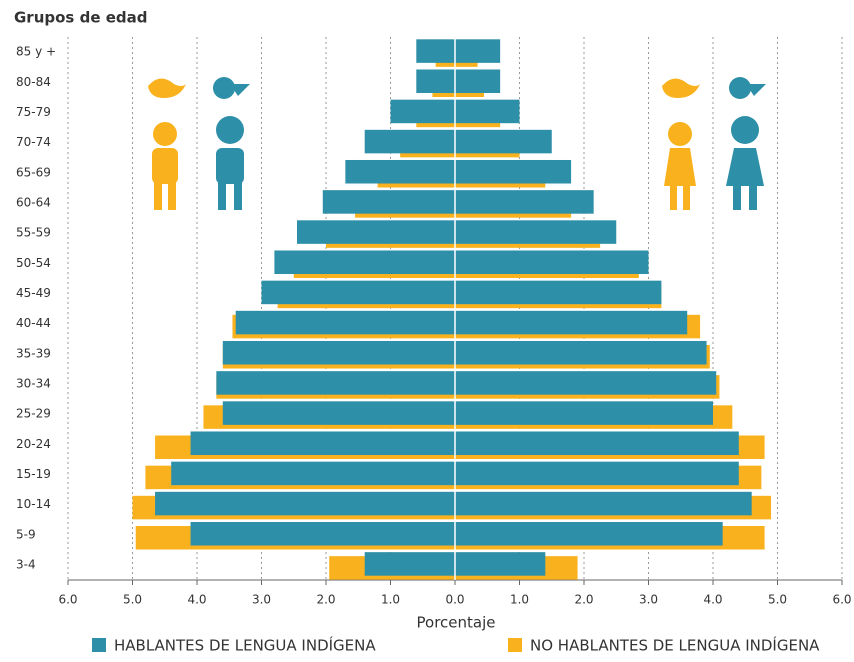  Describe the element at coordinates (33, 504) in the screenshot. I see `category-label: 10-14` at that location.